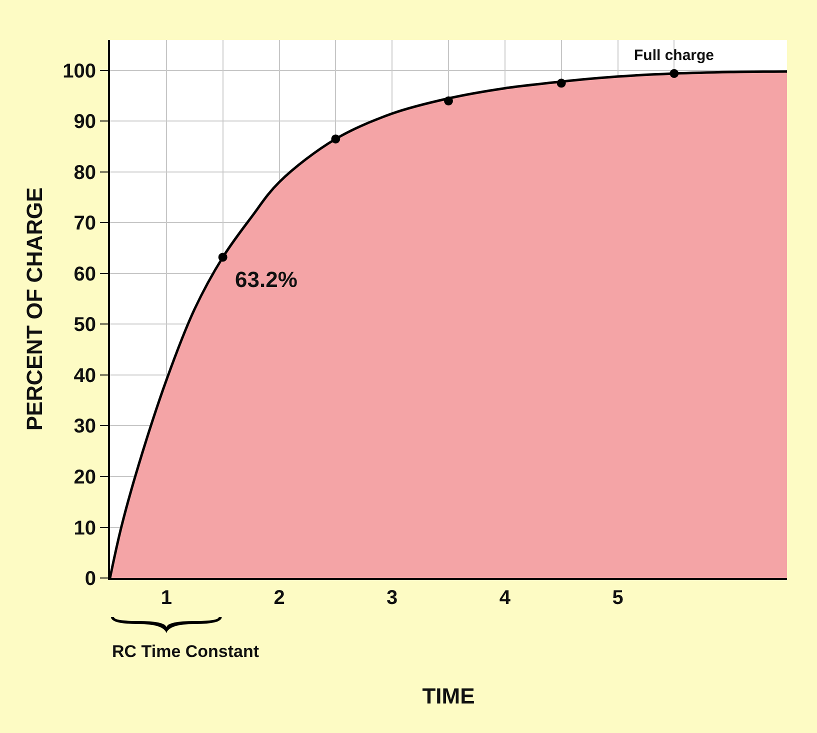 The height and width of the screenshot is (733, 817). Describe the element at coordinates (85, 325) in the screenshot. I see `y-tick-label: 50` at that location.